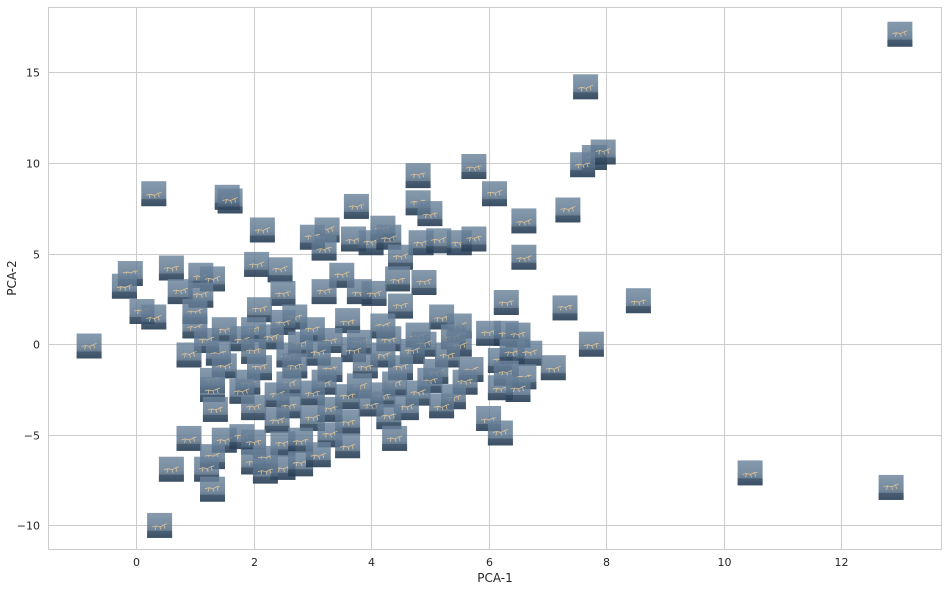  I want to click on y-tick-label: 0, so click(36, 345).